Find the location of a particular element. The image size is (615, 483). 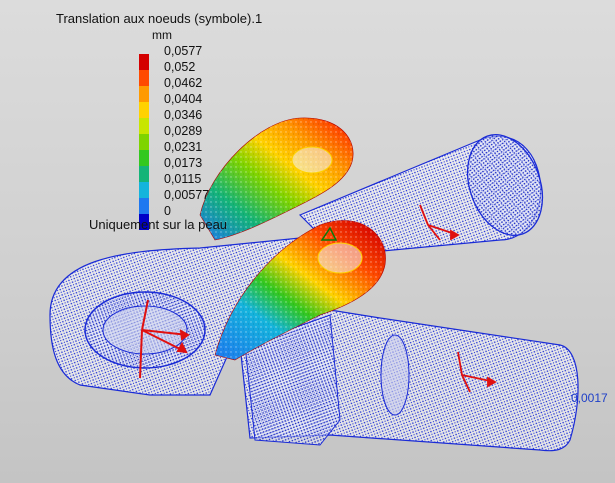

legend-tick-label: 0,0231 is located at coordinates (183, 147).